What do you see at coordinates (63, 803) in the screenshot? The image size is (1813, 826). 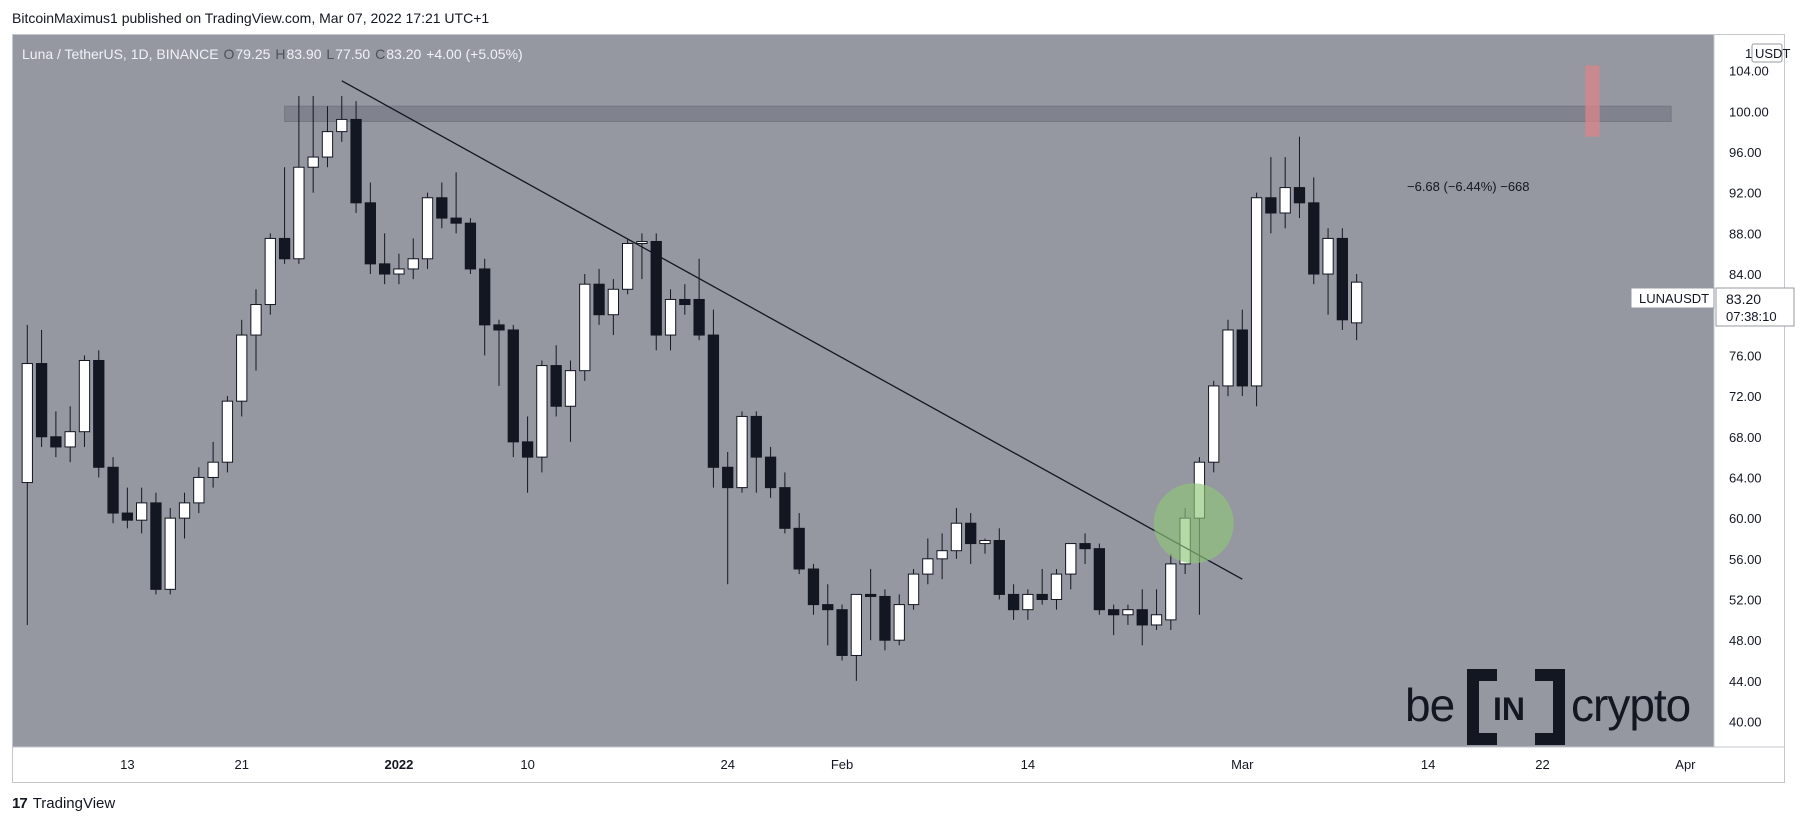 I see `footer: 17 TradingView` at bounding box center [63, 803].